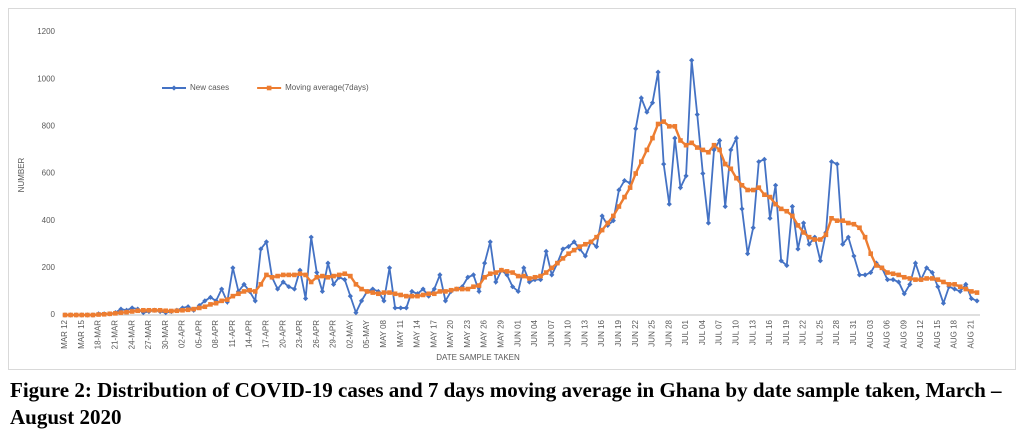 The width and height of the screenshot is (1024, 442). I want to click on x-tick-label: MAY 11, so click(400, 333).